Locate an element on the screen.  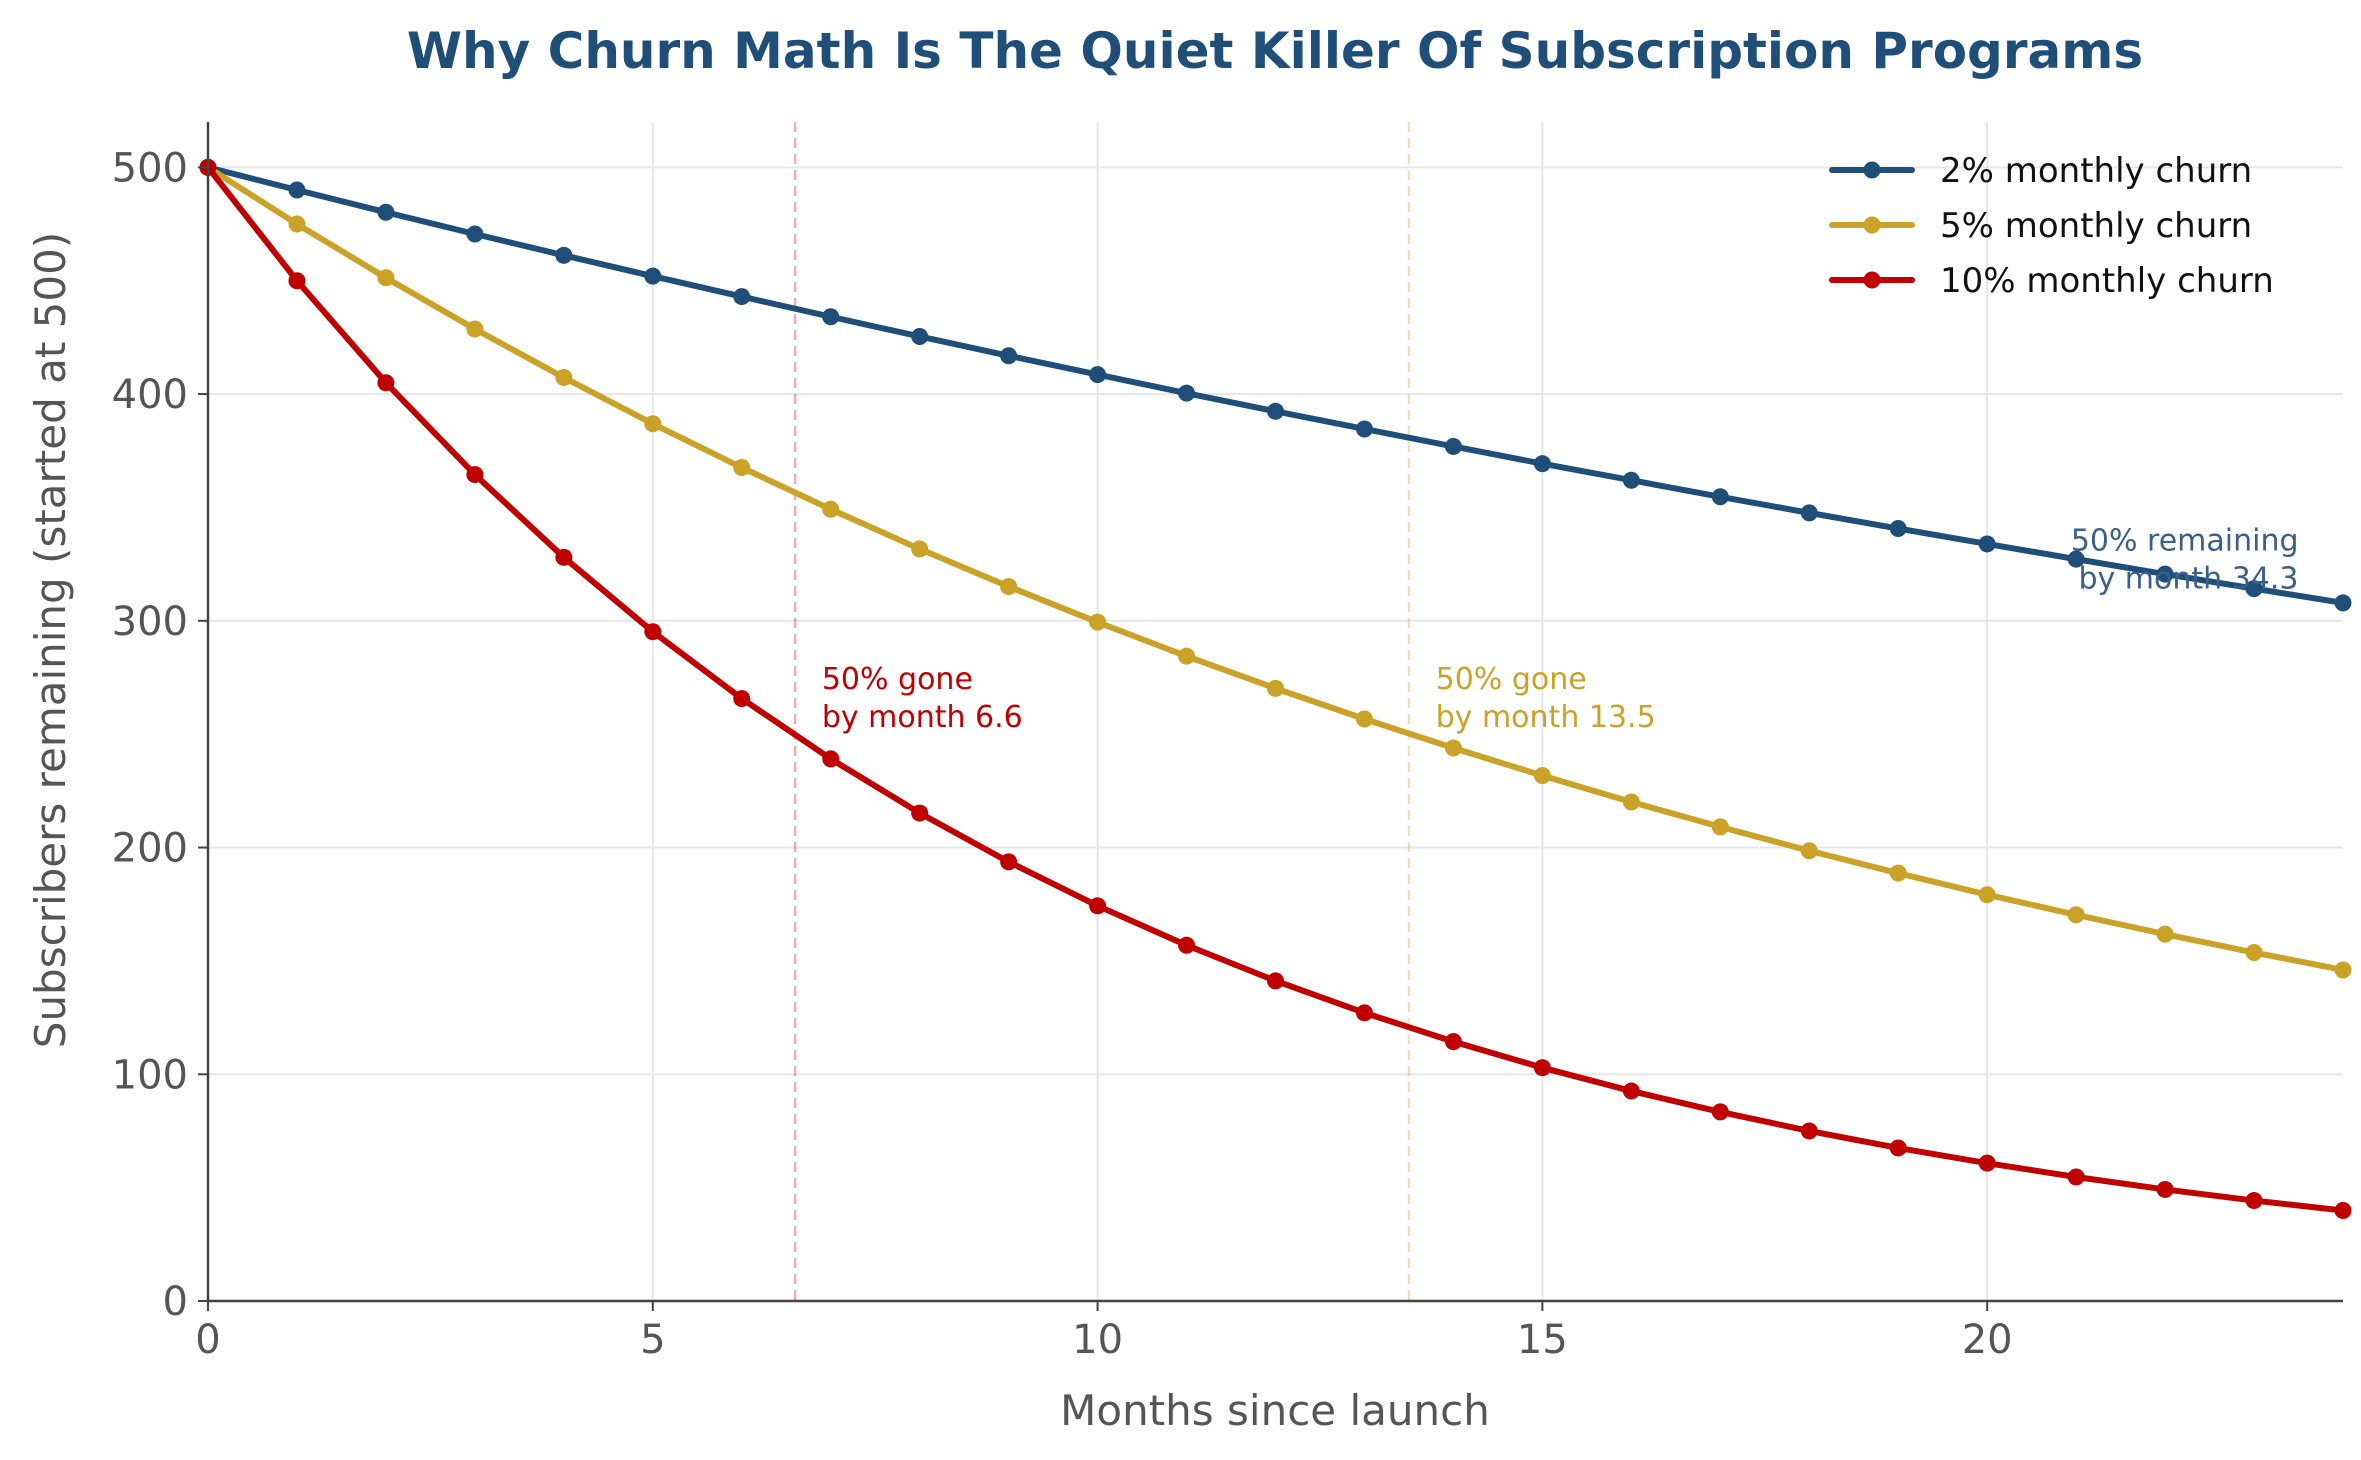
y-tick-label: 300 is located at coordinates (150, 622).